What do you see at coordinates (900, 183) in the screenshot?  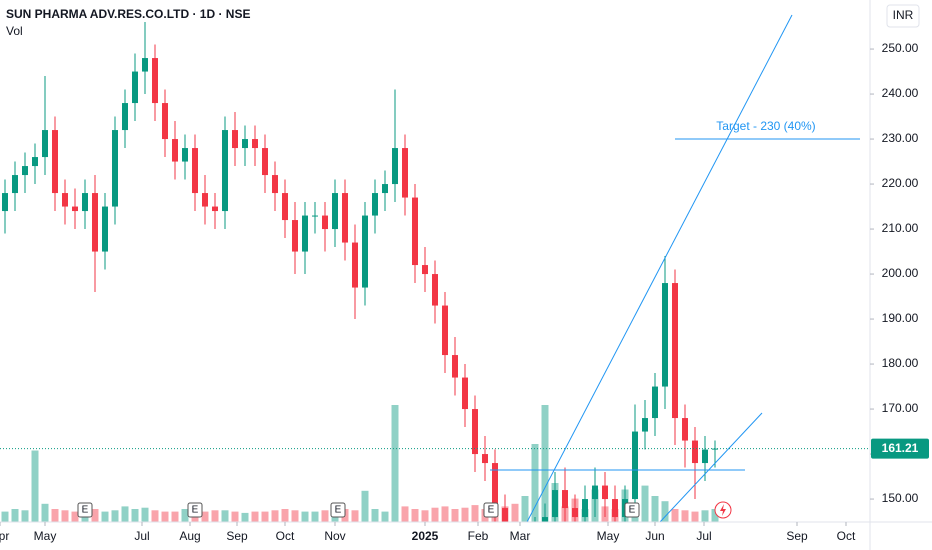 I see `y-tick-label: 220.00` at bounding box center [900, 183].